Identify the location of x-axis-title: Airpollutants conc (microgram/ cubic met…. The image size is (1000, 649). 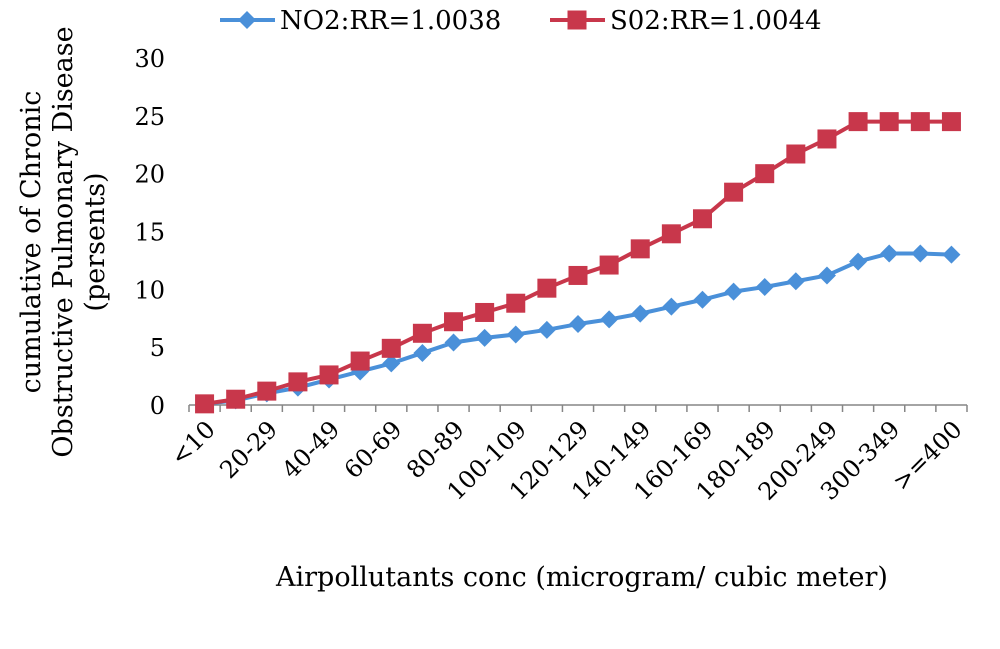
(581, 577).